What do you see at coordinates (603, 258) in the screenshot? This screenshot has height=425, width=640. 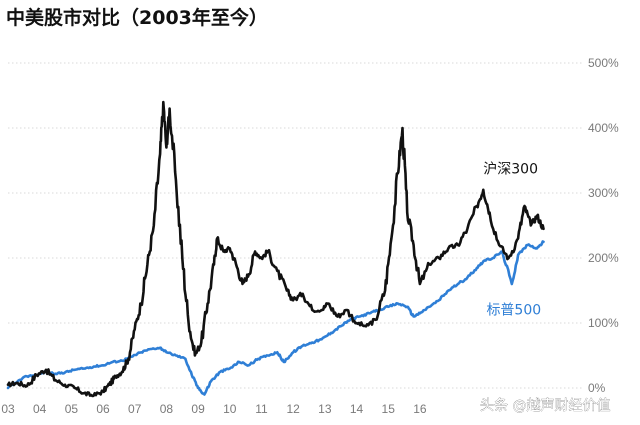 I see `y-tick-label: 200%` at bounding box center [603, 258].